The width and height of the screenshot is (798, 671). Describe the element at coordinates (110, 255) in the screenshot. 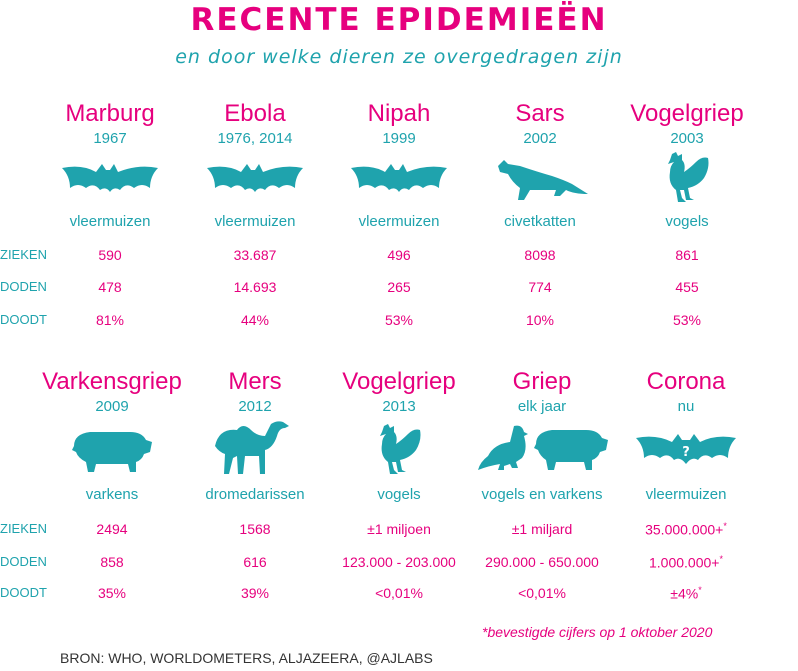

I see `sick-count: 590` at that location.